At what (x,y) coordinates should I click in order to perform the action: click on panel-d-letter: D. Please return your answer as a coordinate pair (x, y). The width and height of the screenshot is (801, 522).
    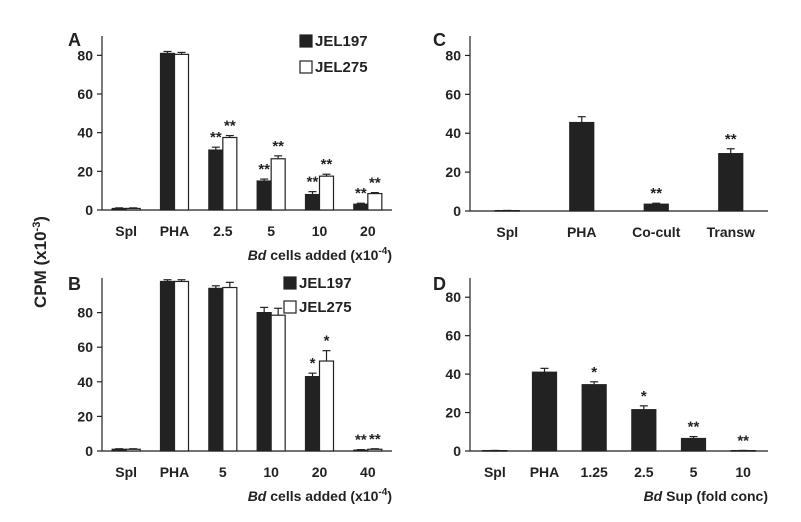
    Looking at the image, I should click on (439, 284).